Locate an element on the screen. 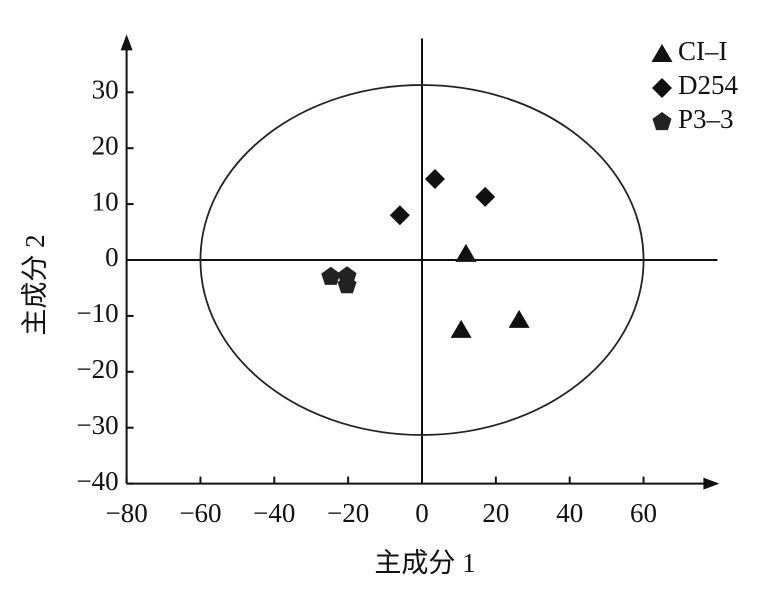 The width and height of the screenshot is (783, 591). x-tick-label: 60 is located at coordinates (643, 513).